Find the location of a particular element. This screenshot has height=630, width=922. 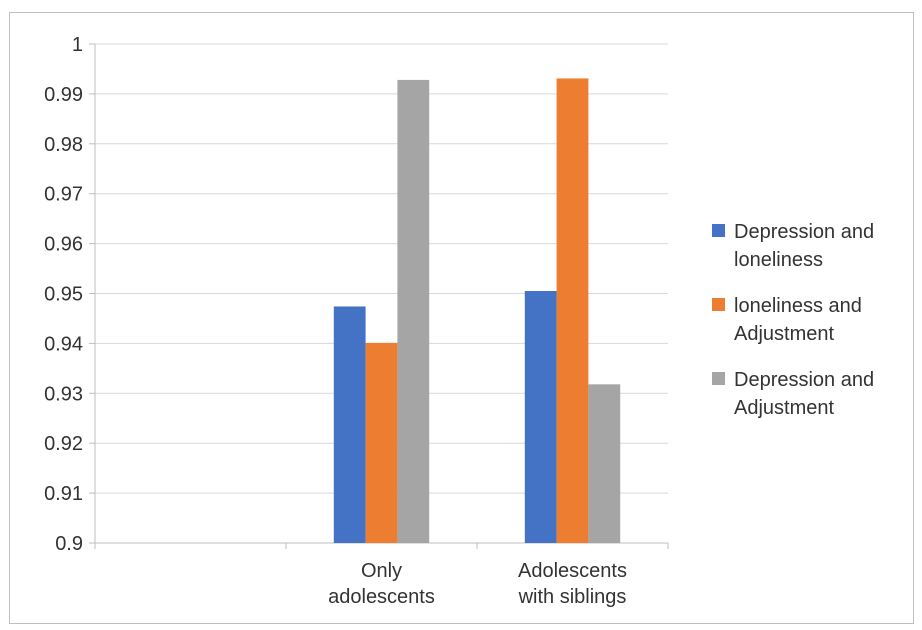

y-tick-label: 0.98 is located at coordinates (63, 145).